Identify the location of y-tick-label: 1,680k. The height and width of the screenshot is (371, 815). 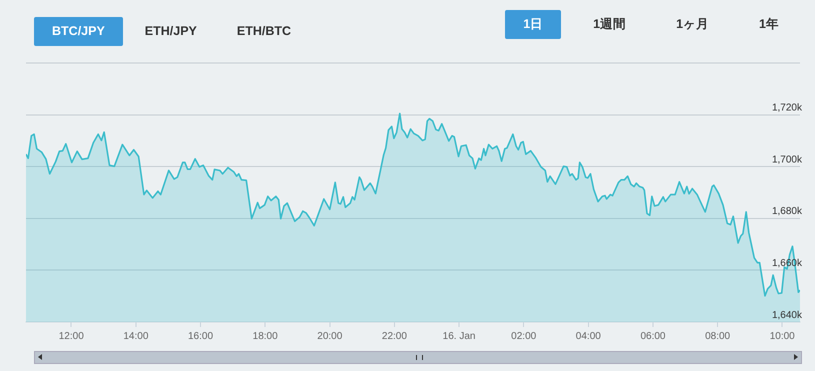
(787, 212).